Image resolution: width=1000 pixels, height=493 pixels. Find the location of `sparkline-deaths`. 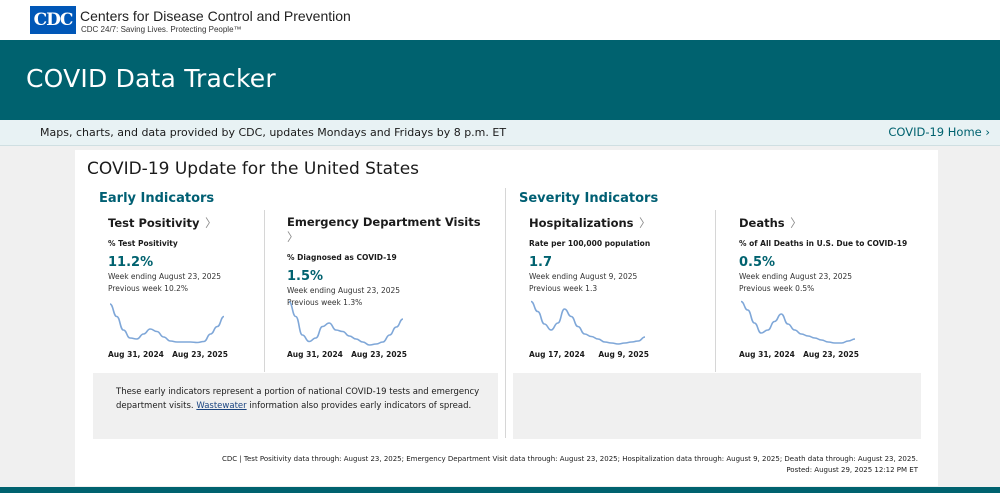

sparkline-deaths is located at coordinates (798, 322).